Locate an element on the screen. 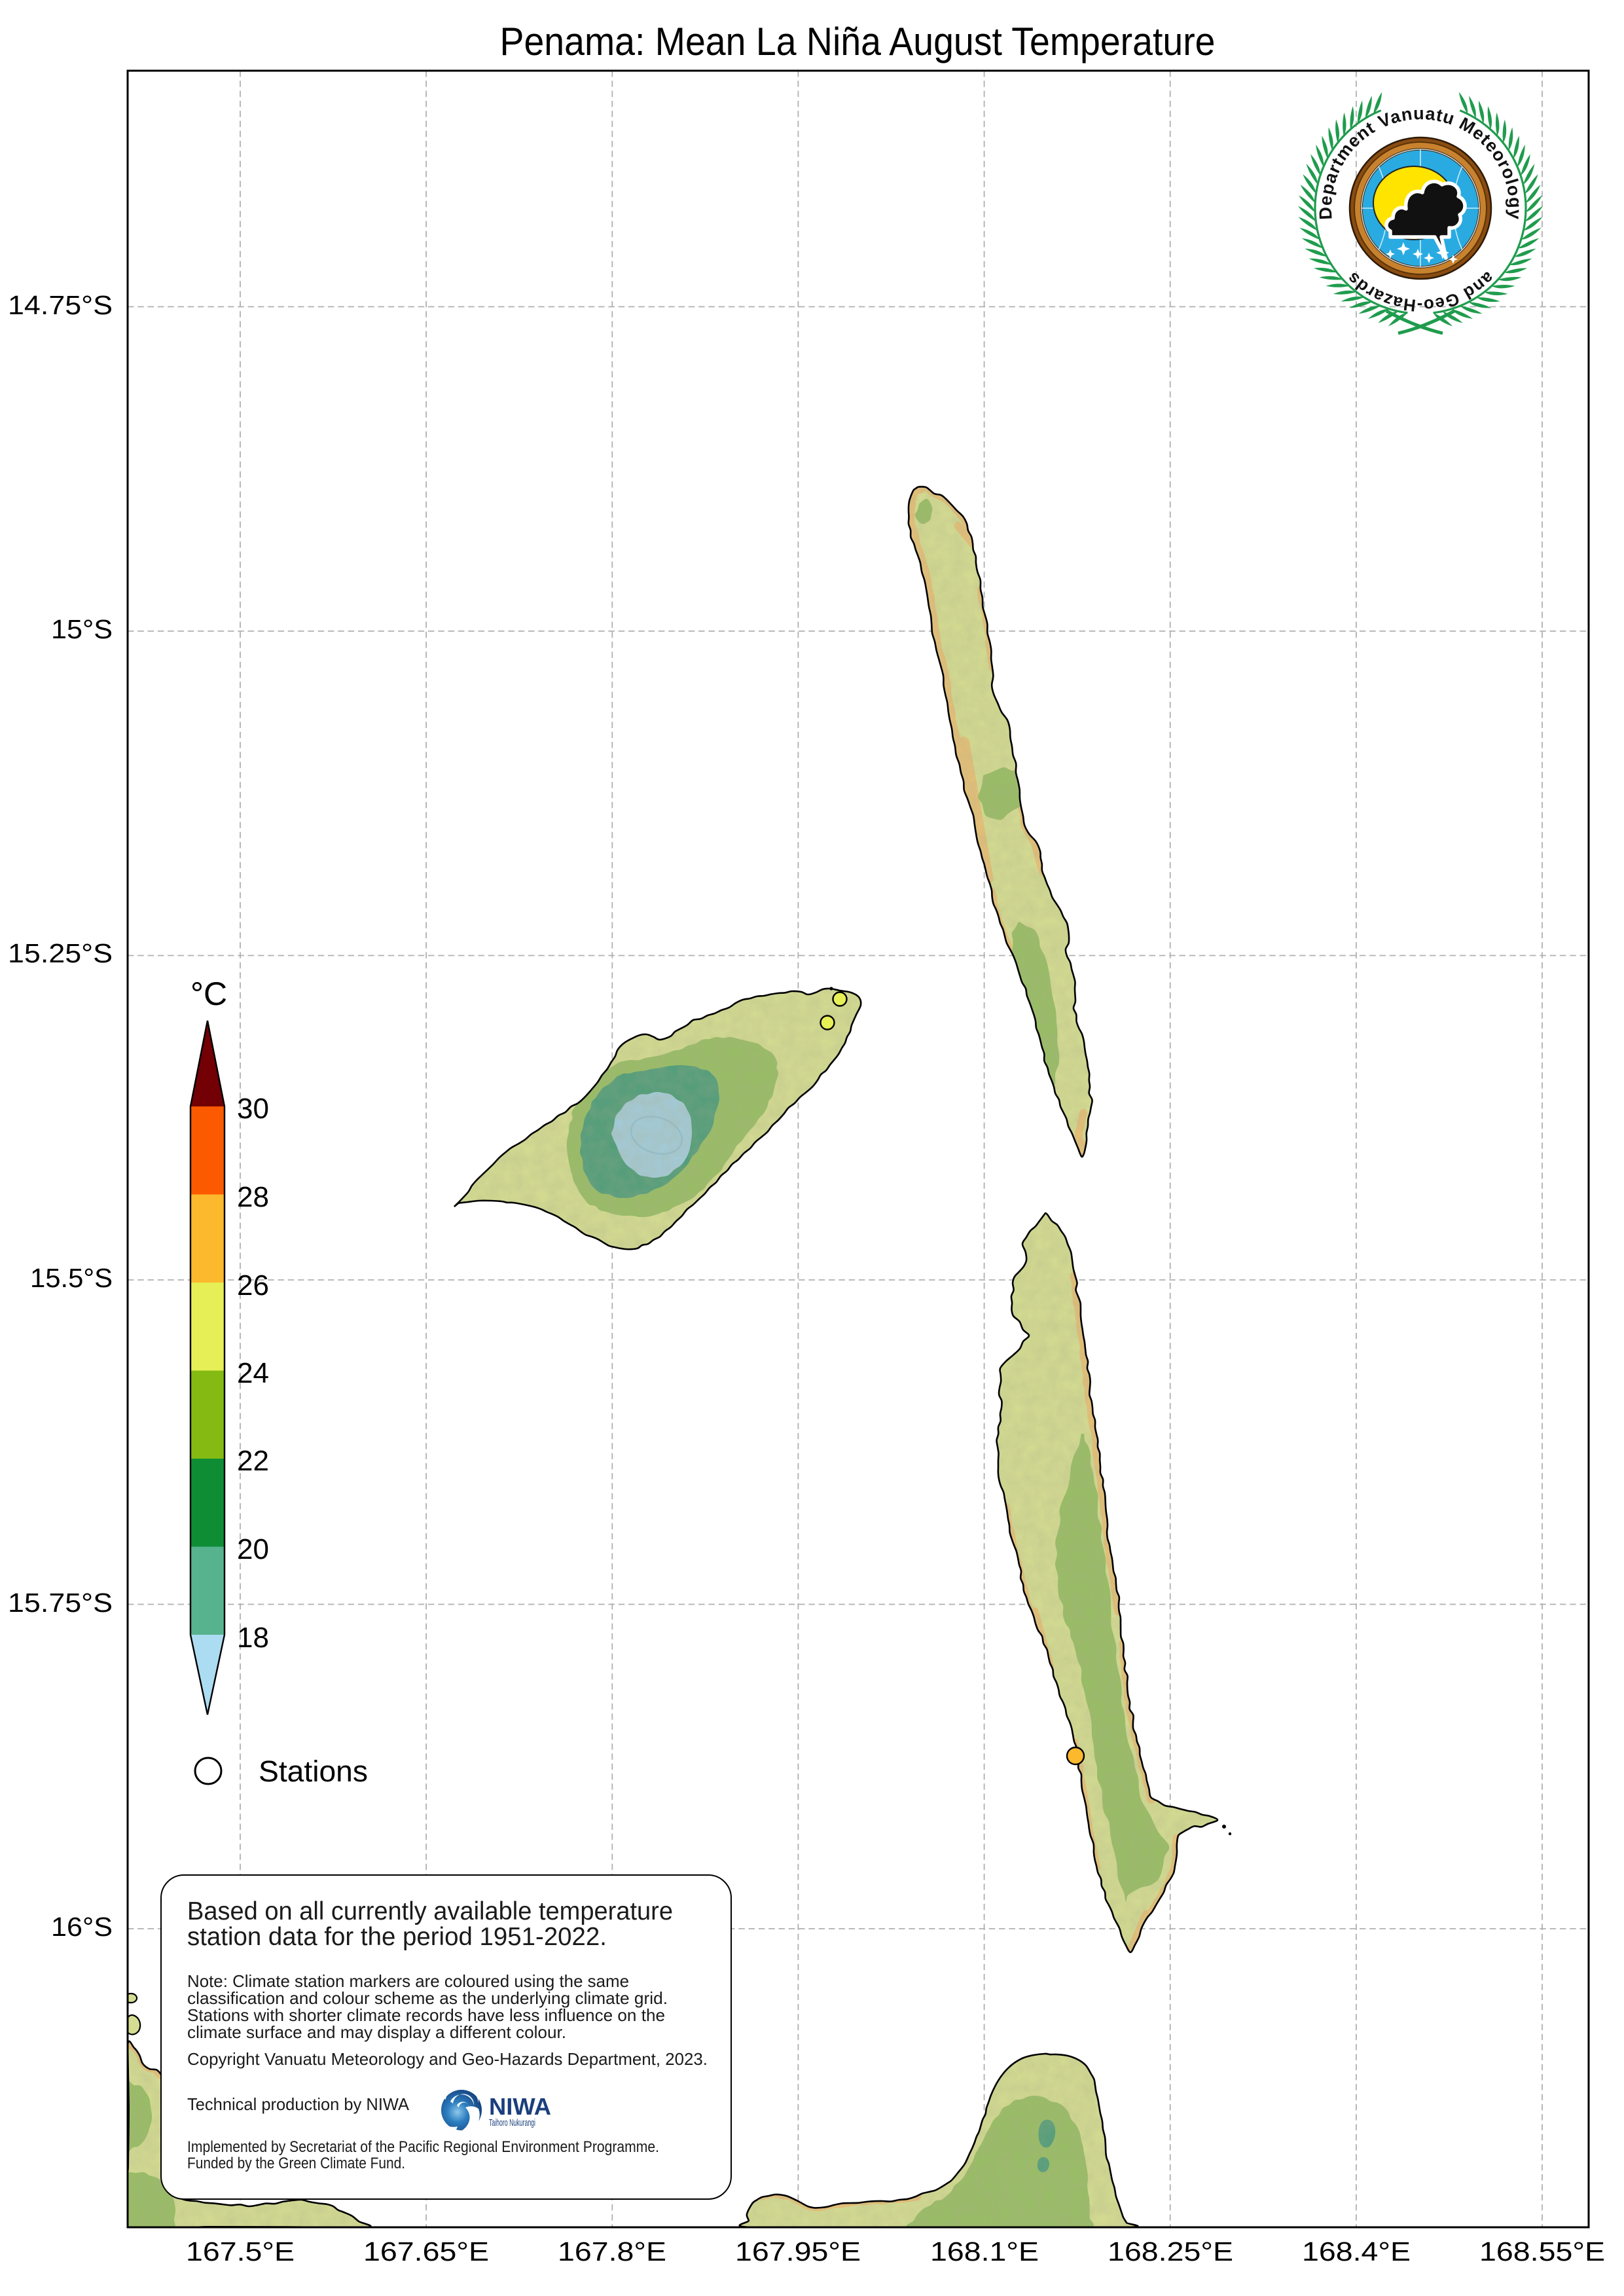 Image resolution: width=1624 pixels, height=2296 pixels. svg-text: NIWA is located at coordinates (520, 2106).